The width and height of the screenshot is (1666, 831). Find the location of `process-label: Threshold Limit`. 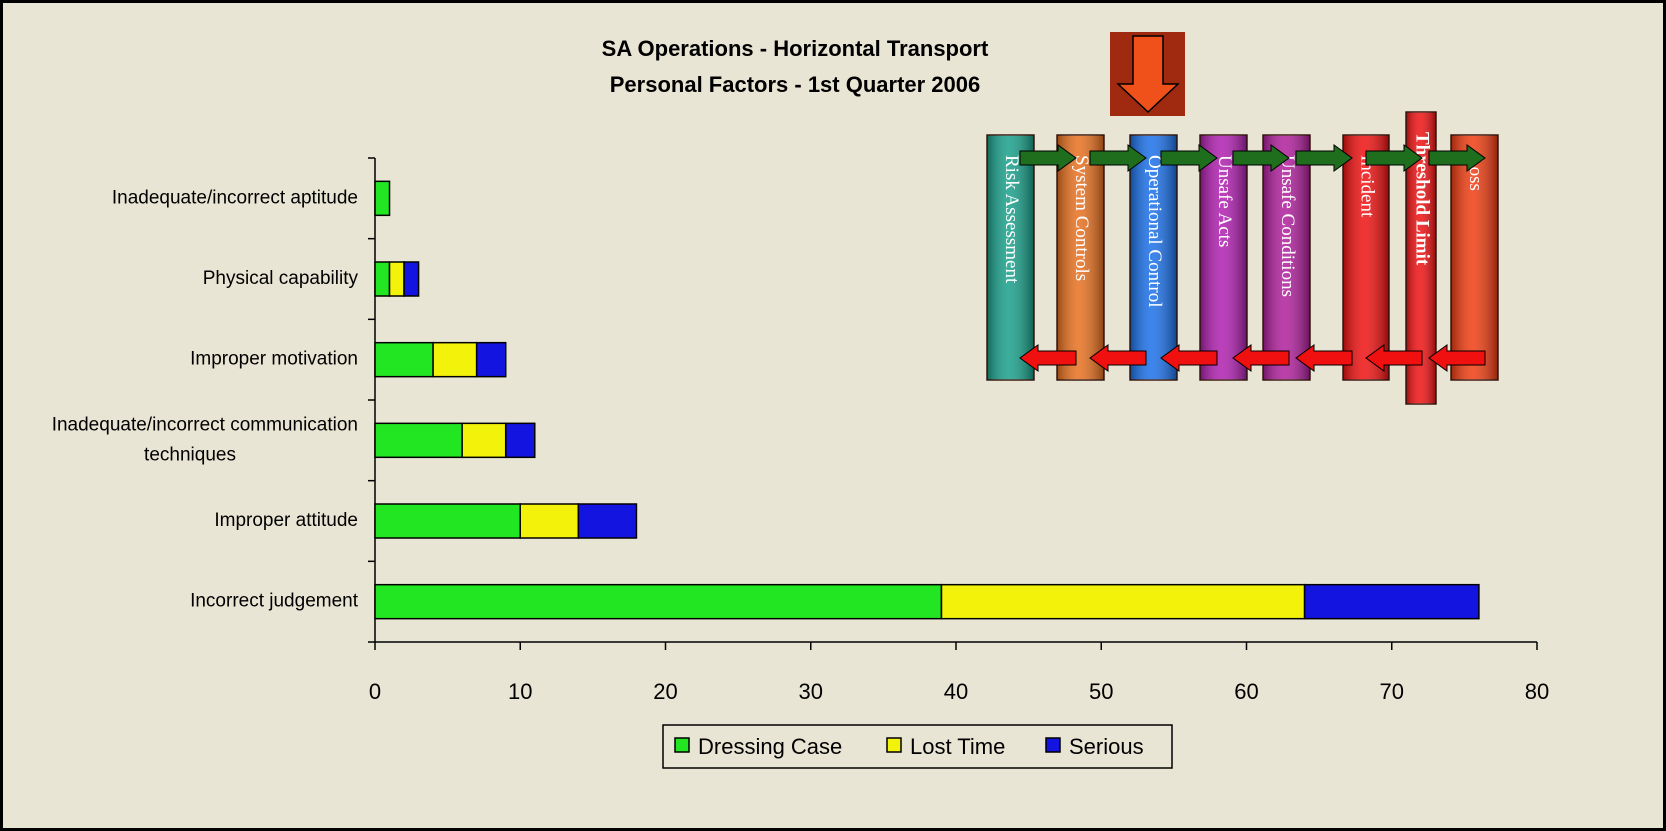

process-label: Threshold Limit is located at coordinates (1422, 199).